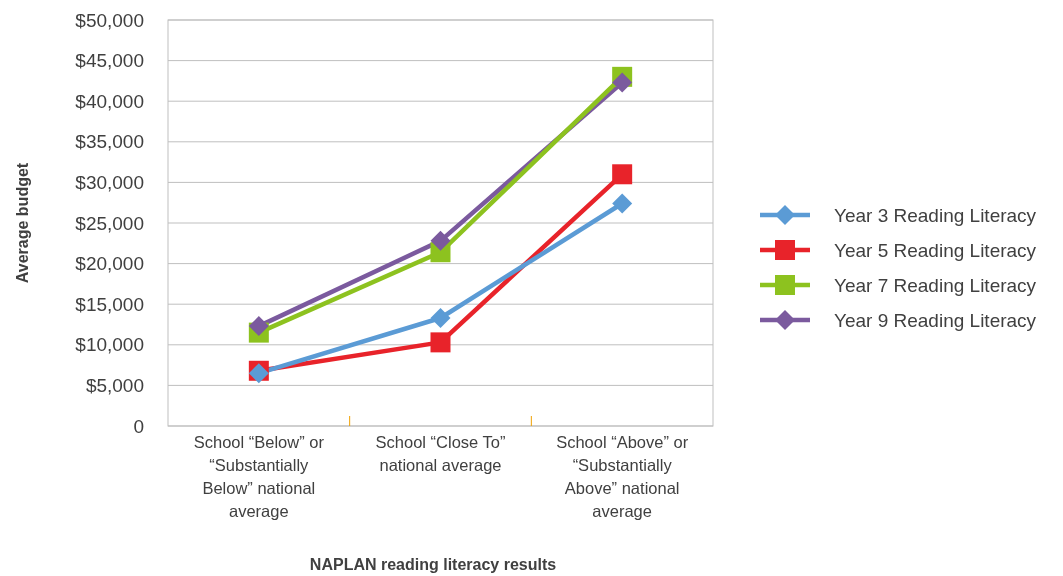 This screenshot has height=576, width=1063. I want to click on x-tick-label: School “Above” or “Substantially Above” national average, so click(622, 476).